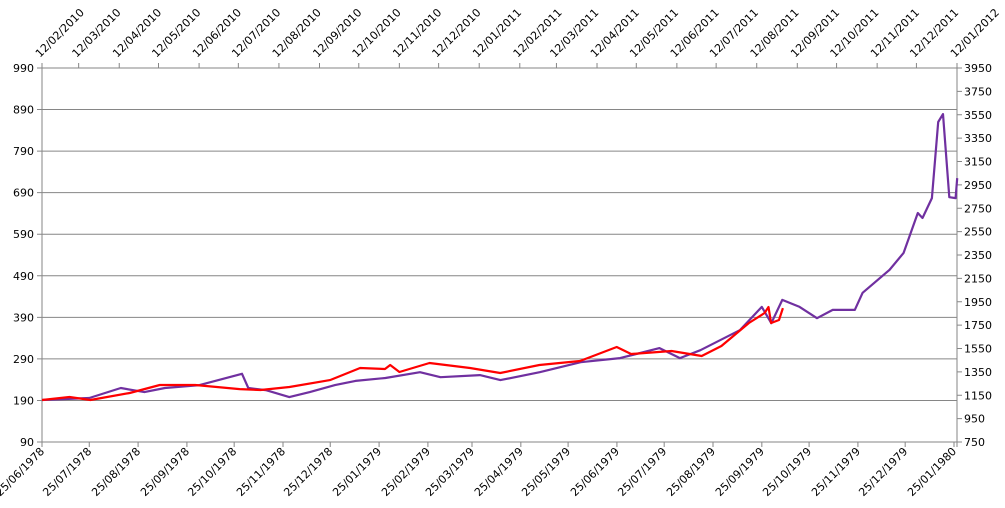  What do you see at coordinates (308, 472) in the screenshot?
I see `bottom-axis-tick-label: 25/12/1978` at bounding box center [308, 472].